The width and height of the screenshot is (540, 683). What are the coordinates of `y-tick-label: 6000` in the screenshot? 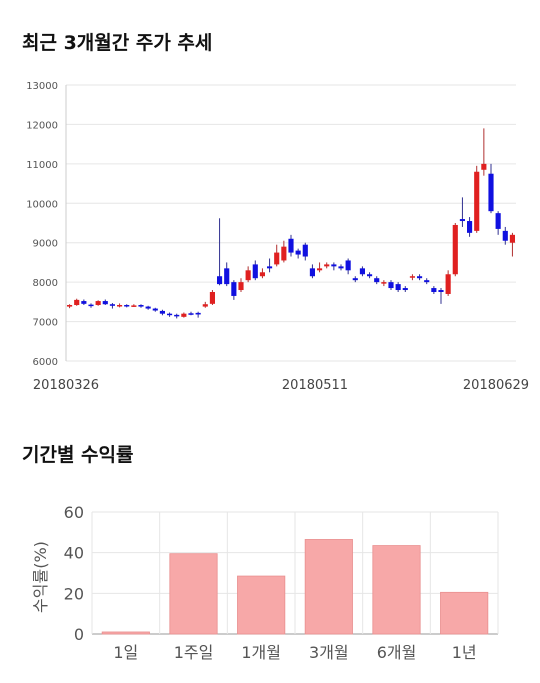 It's located at (45, 362).